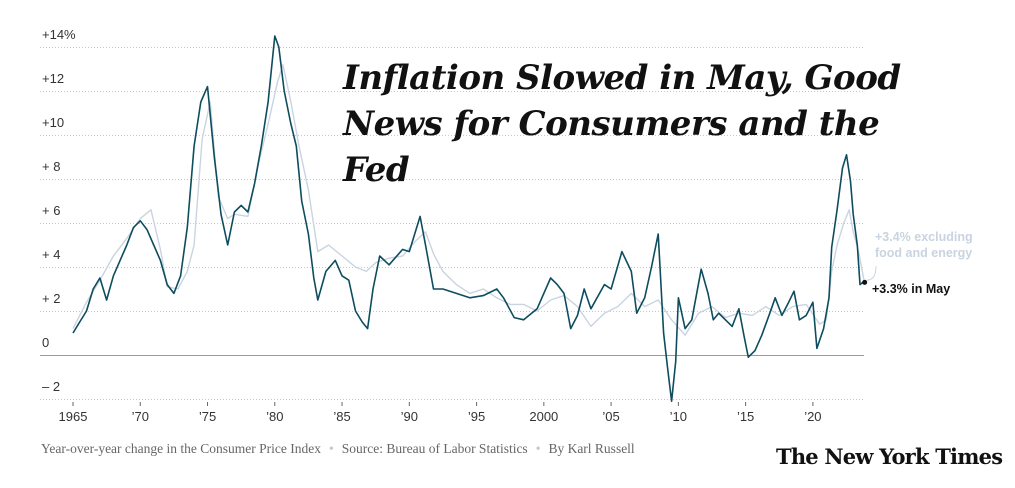 Image resolution: width=1015 pixels, height=488 pixels. I want to click on nyt-logo: The New York Times, so click(889, 456).